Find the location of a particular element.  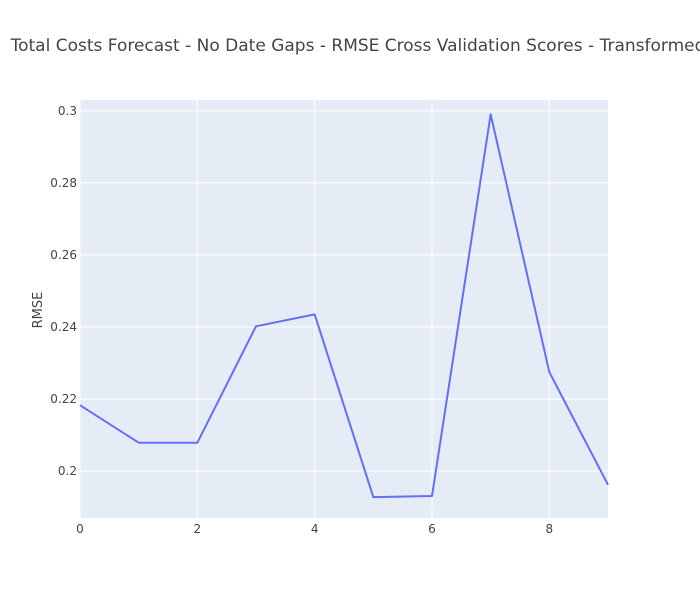

y-tick-label: 0.24 is located at coordinates (63, 327).